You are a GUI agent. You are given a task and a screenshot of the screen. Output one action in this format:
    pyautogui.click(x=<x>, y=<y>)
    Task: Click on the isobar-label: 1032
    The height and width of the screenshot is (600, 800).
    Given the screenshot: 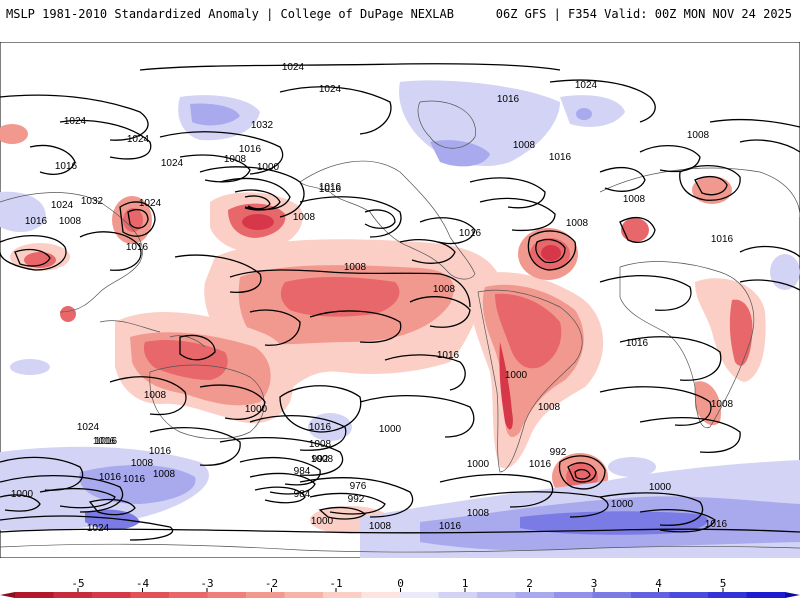 What is the action you would take?
    pyautogui.click(x=262, y=125)
    